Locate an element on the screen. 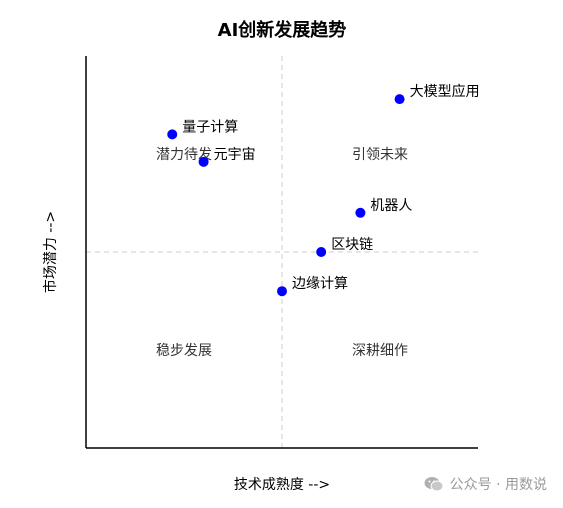 The width and height of the screenshot is (563, 508). quadrant-label-bottom-right: 深耕细作 is located at coordinates (380, 350).